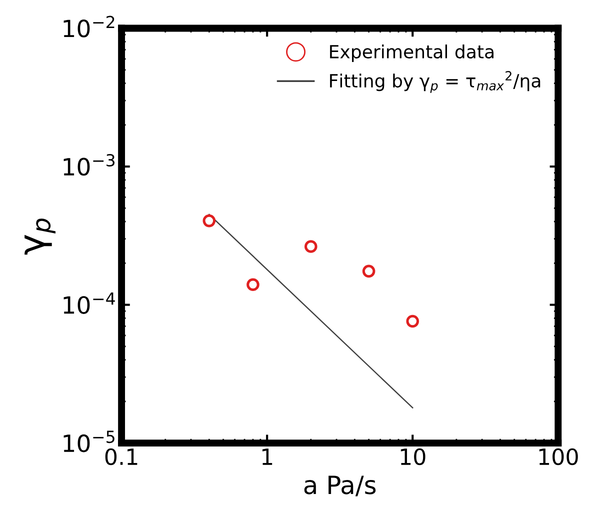 The image size is (590, 514). Describe the element at coordinates (435, 82) in the screenshot. I see `legend-label: Fitting by γ$_{p}$ = τ$_{max}$$^{2}$/ηa` at that location.